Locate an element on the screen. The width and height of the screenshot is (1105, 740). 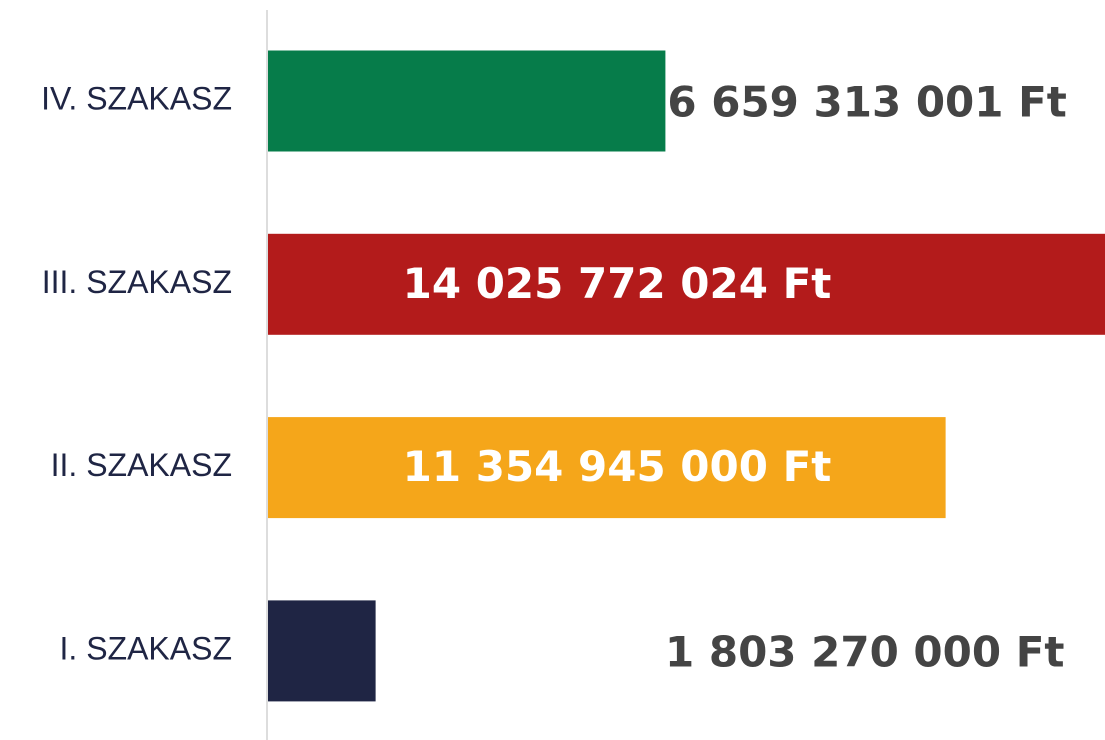
category-label: IV. SZAKASZ is located at coordinates (136, 98).